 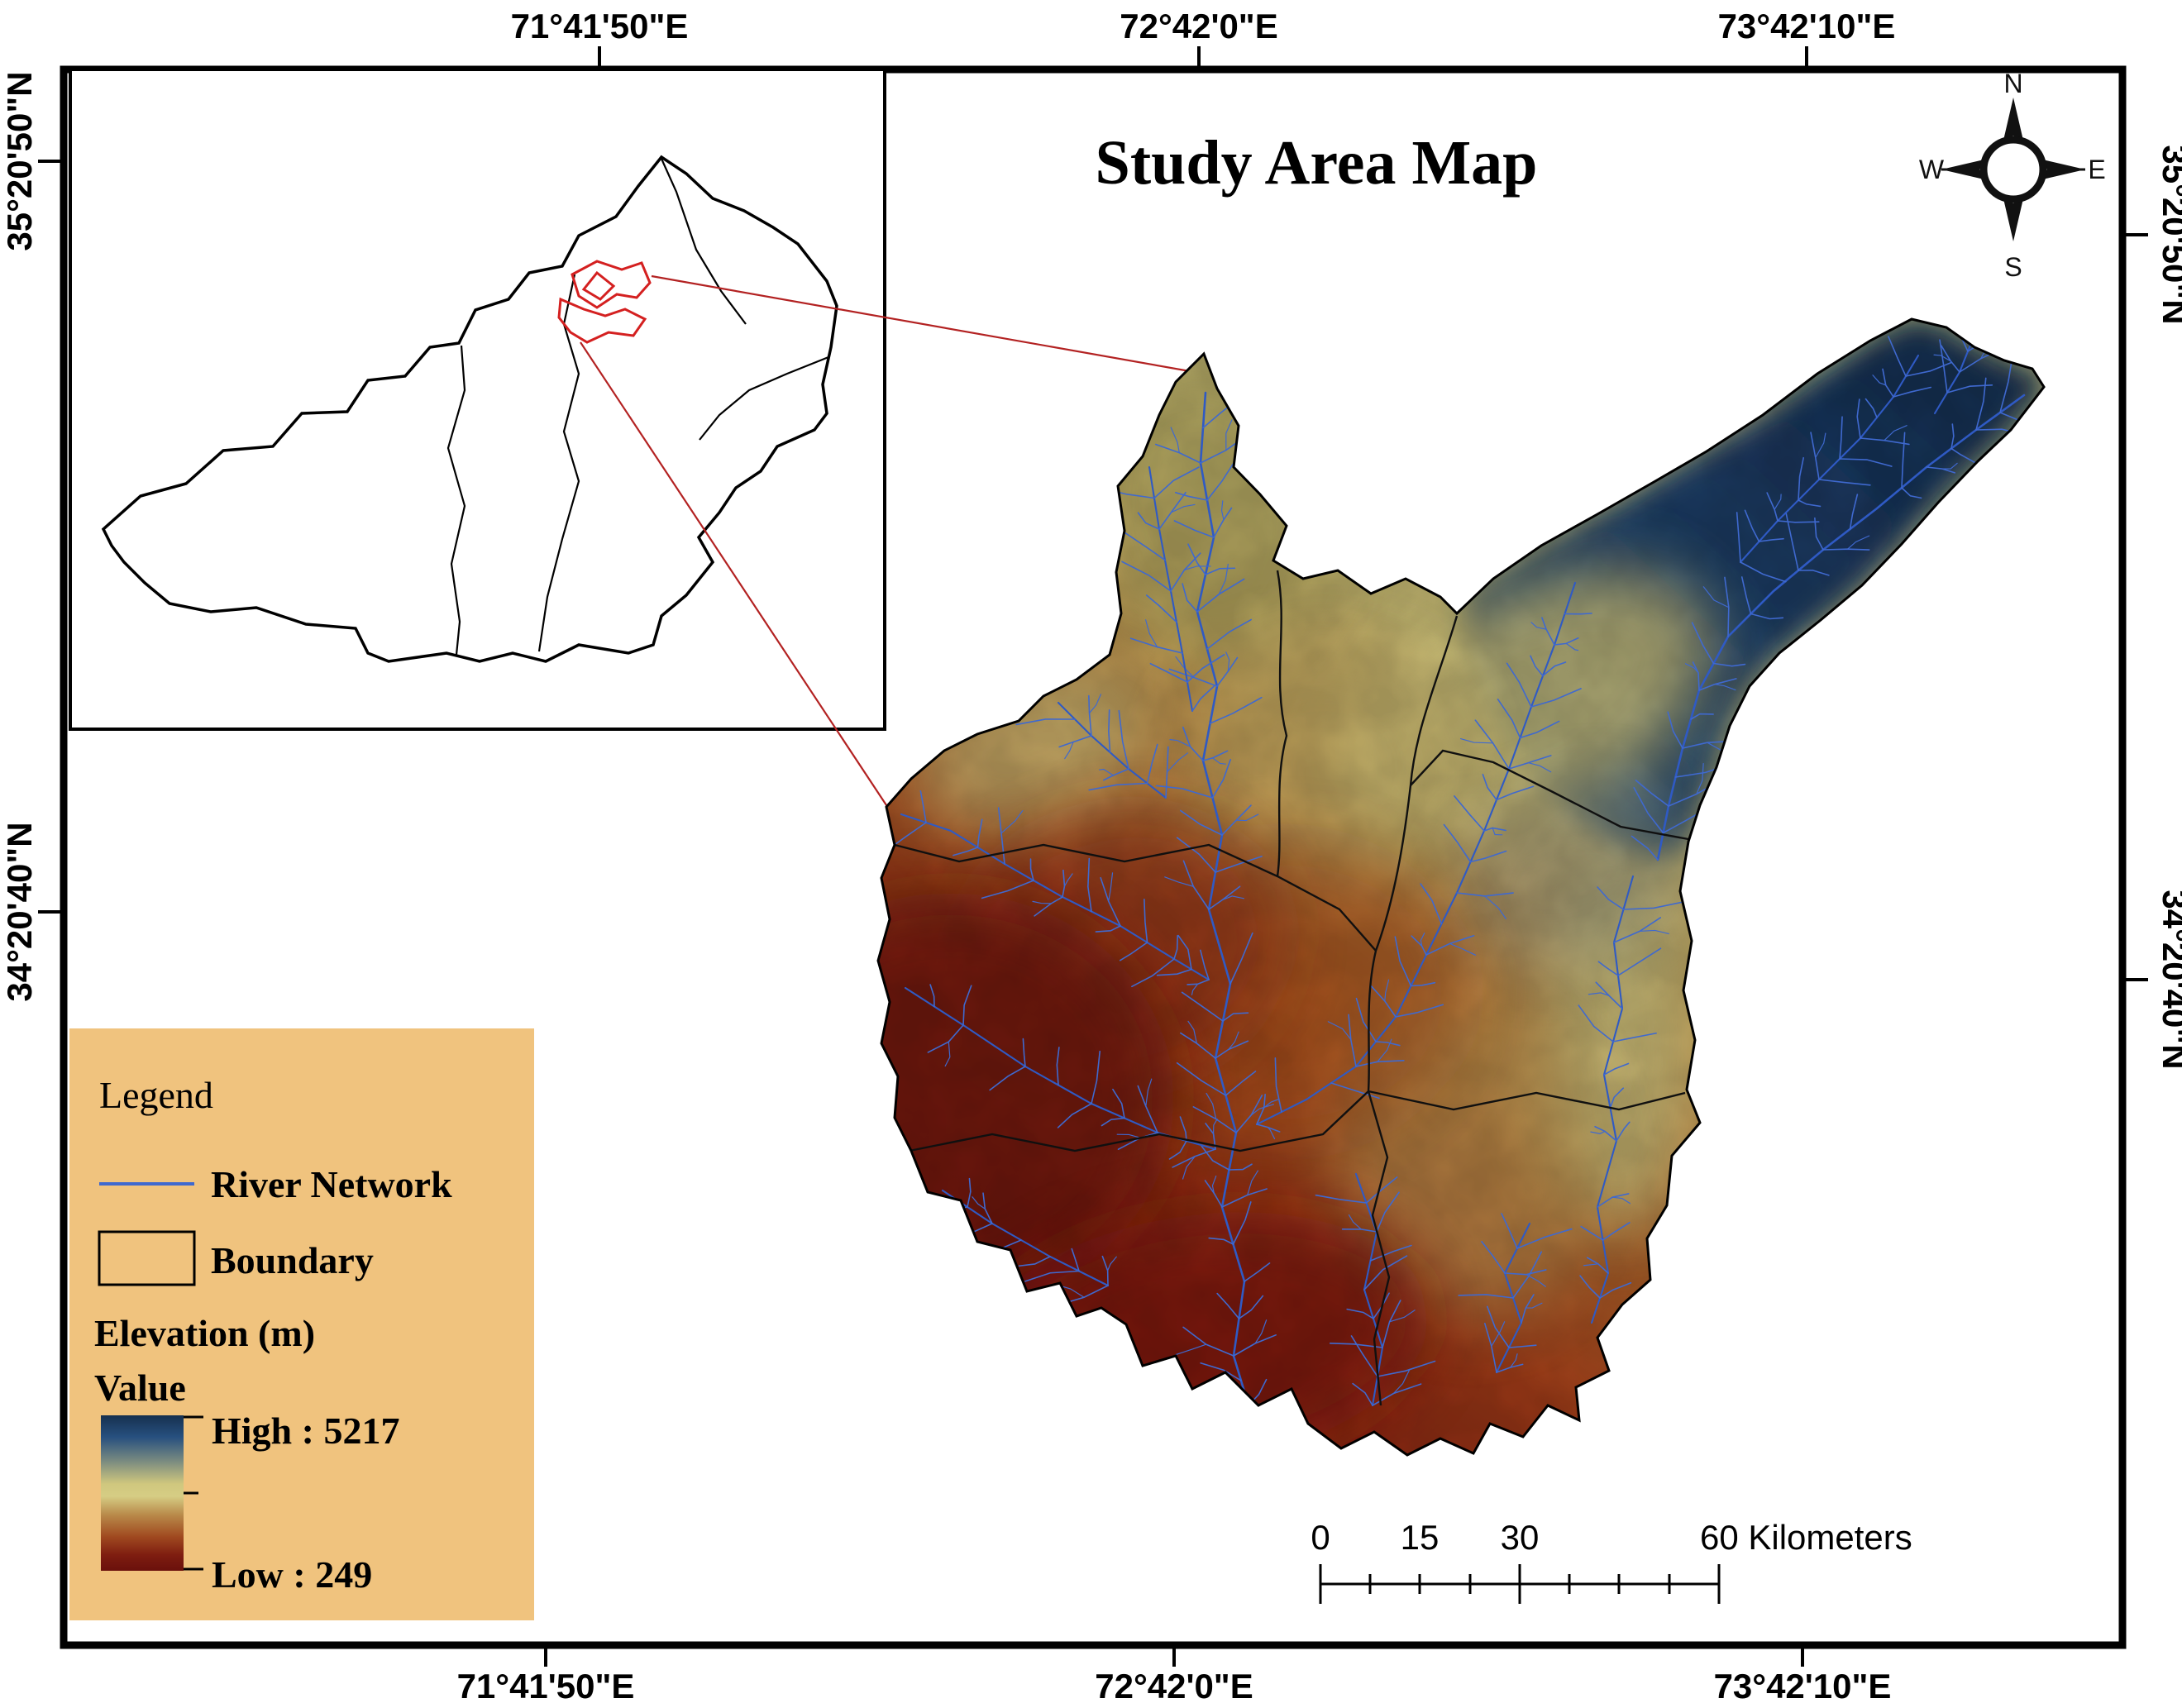 What do you see at coordinates (1420, 1537) in the screenshot?
I see `scale-tick-label-15: 15` at bounding box center [1420, 1537].